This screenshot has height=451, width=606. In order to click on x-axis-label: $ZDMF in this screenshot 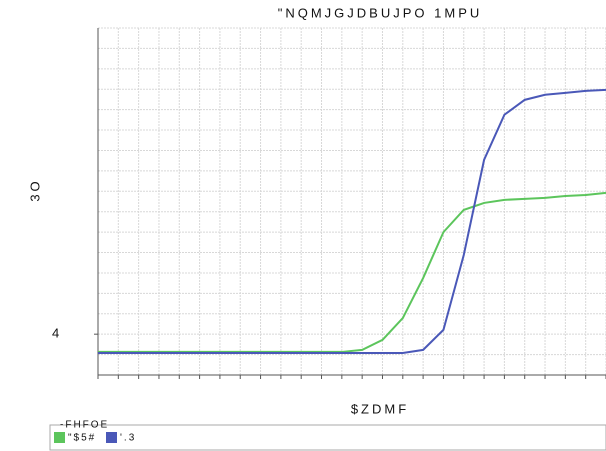, I will do `click(380, 408)`.